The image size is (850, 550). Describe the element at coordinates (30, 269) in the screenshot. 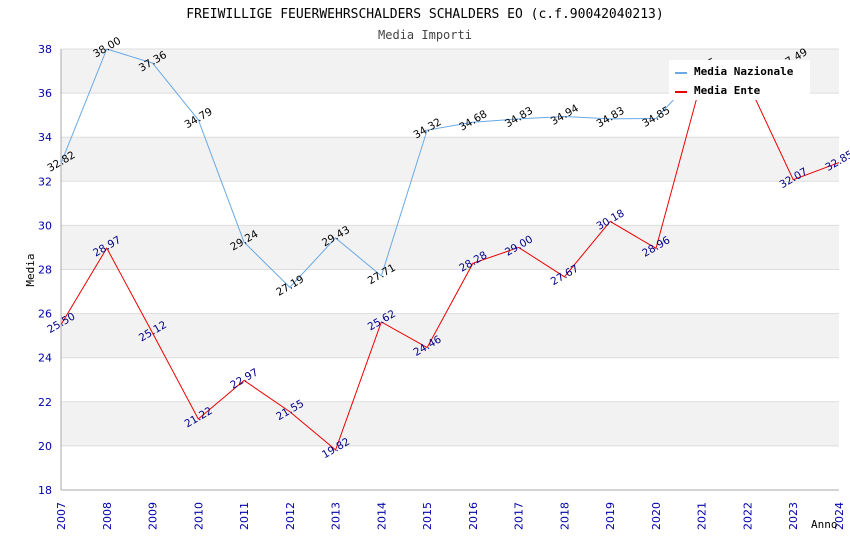

I see `y-axis-title: Media` at that location.